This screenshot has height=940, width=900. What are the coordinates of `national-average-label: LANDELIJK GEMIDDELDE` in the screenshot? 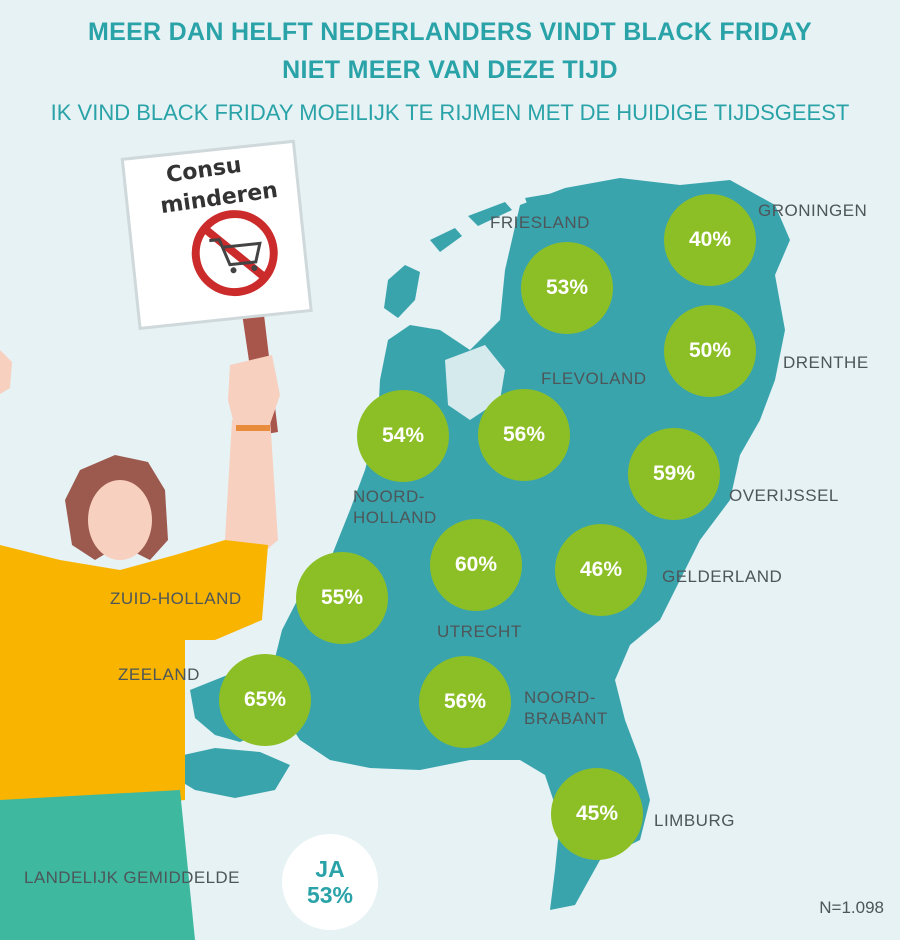 It's located at (132, 877).